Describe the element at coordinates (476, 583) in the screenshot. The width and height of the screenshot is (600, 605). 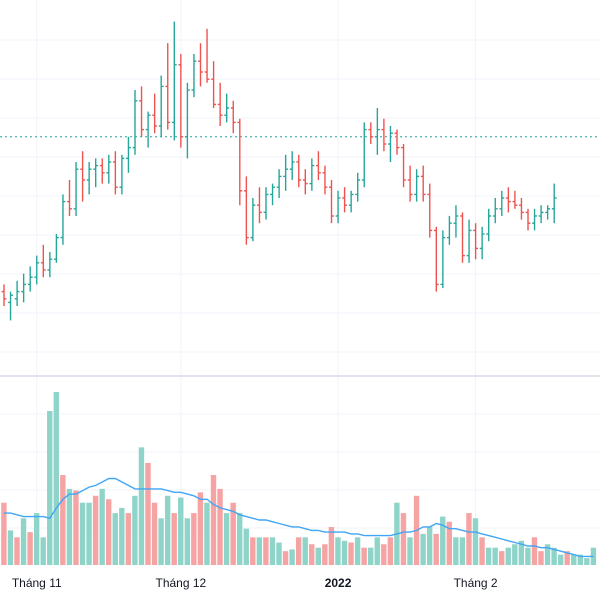
I see `x-tick-label: Tháng 2` at that location.